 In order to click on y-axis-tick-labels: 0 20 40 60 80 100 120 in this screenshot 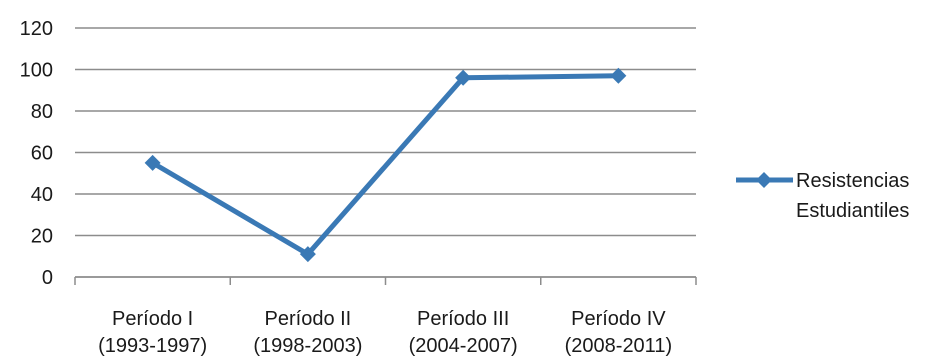, I will do `click(36, 153)`.